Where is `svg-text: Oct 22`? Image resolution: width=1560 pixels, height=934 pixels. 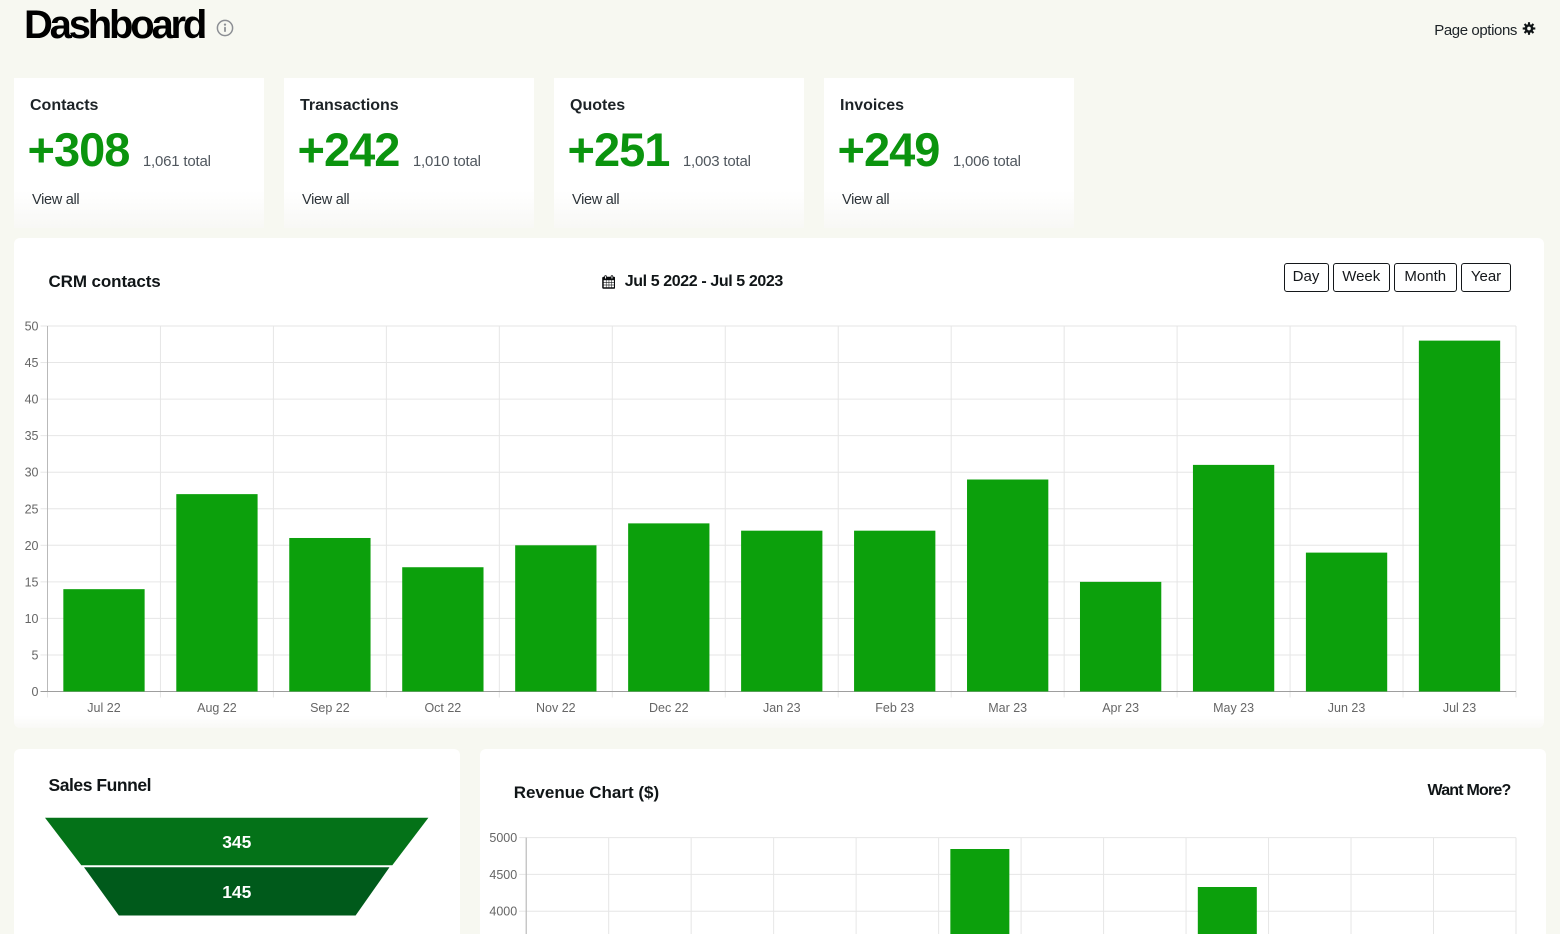 svg-text: Oct 22 is located at coordinates (442, 708).